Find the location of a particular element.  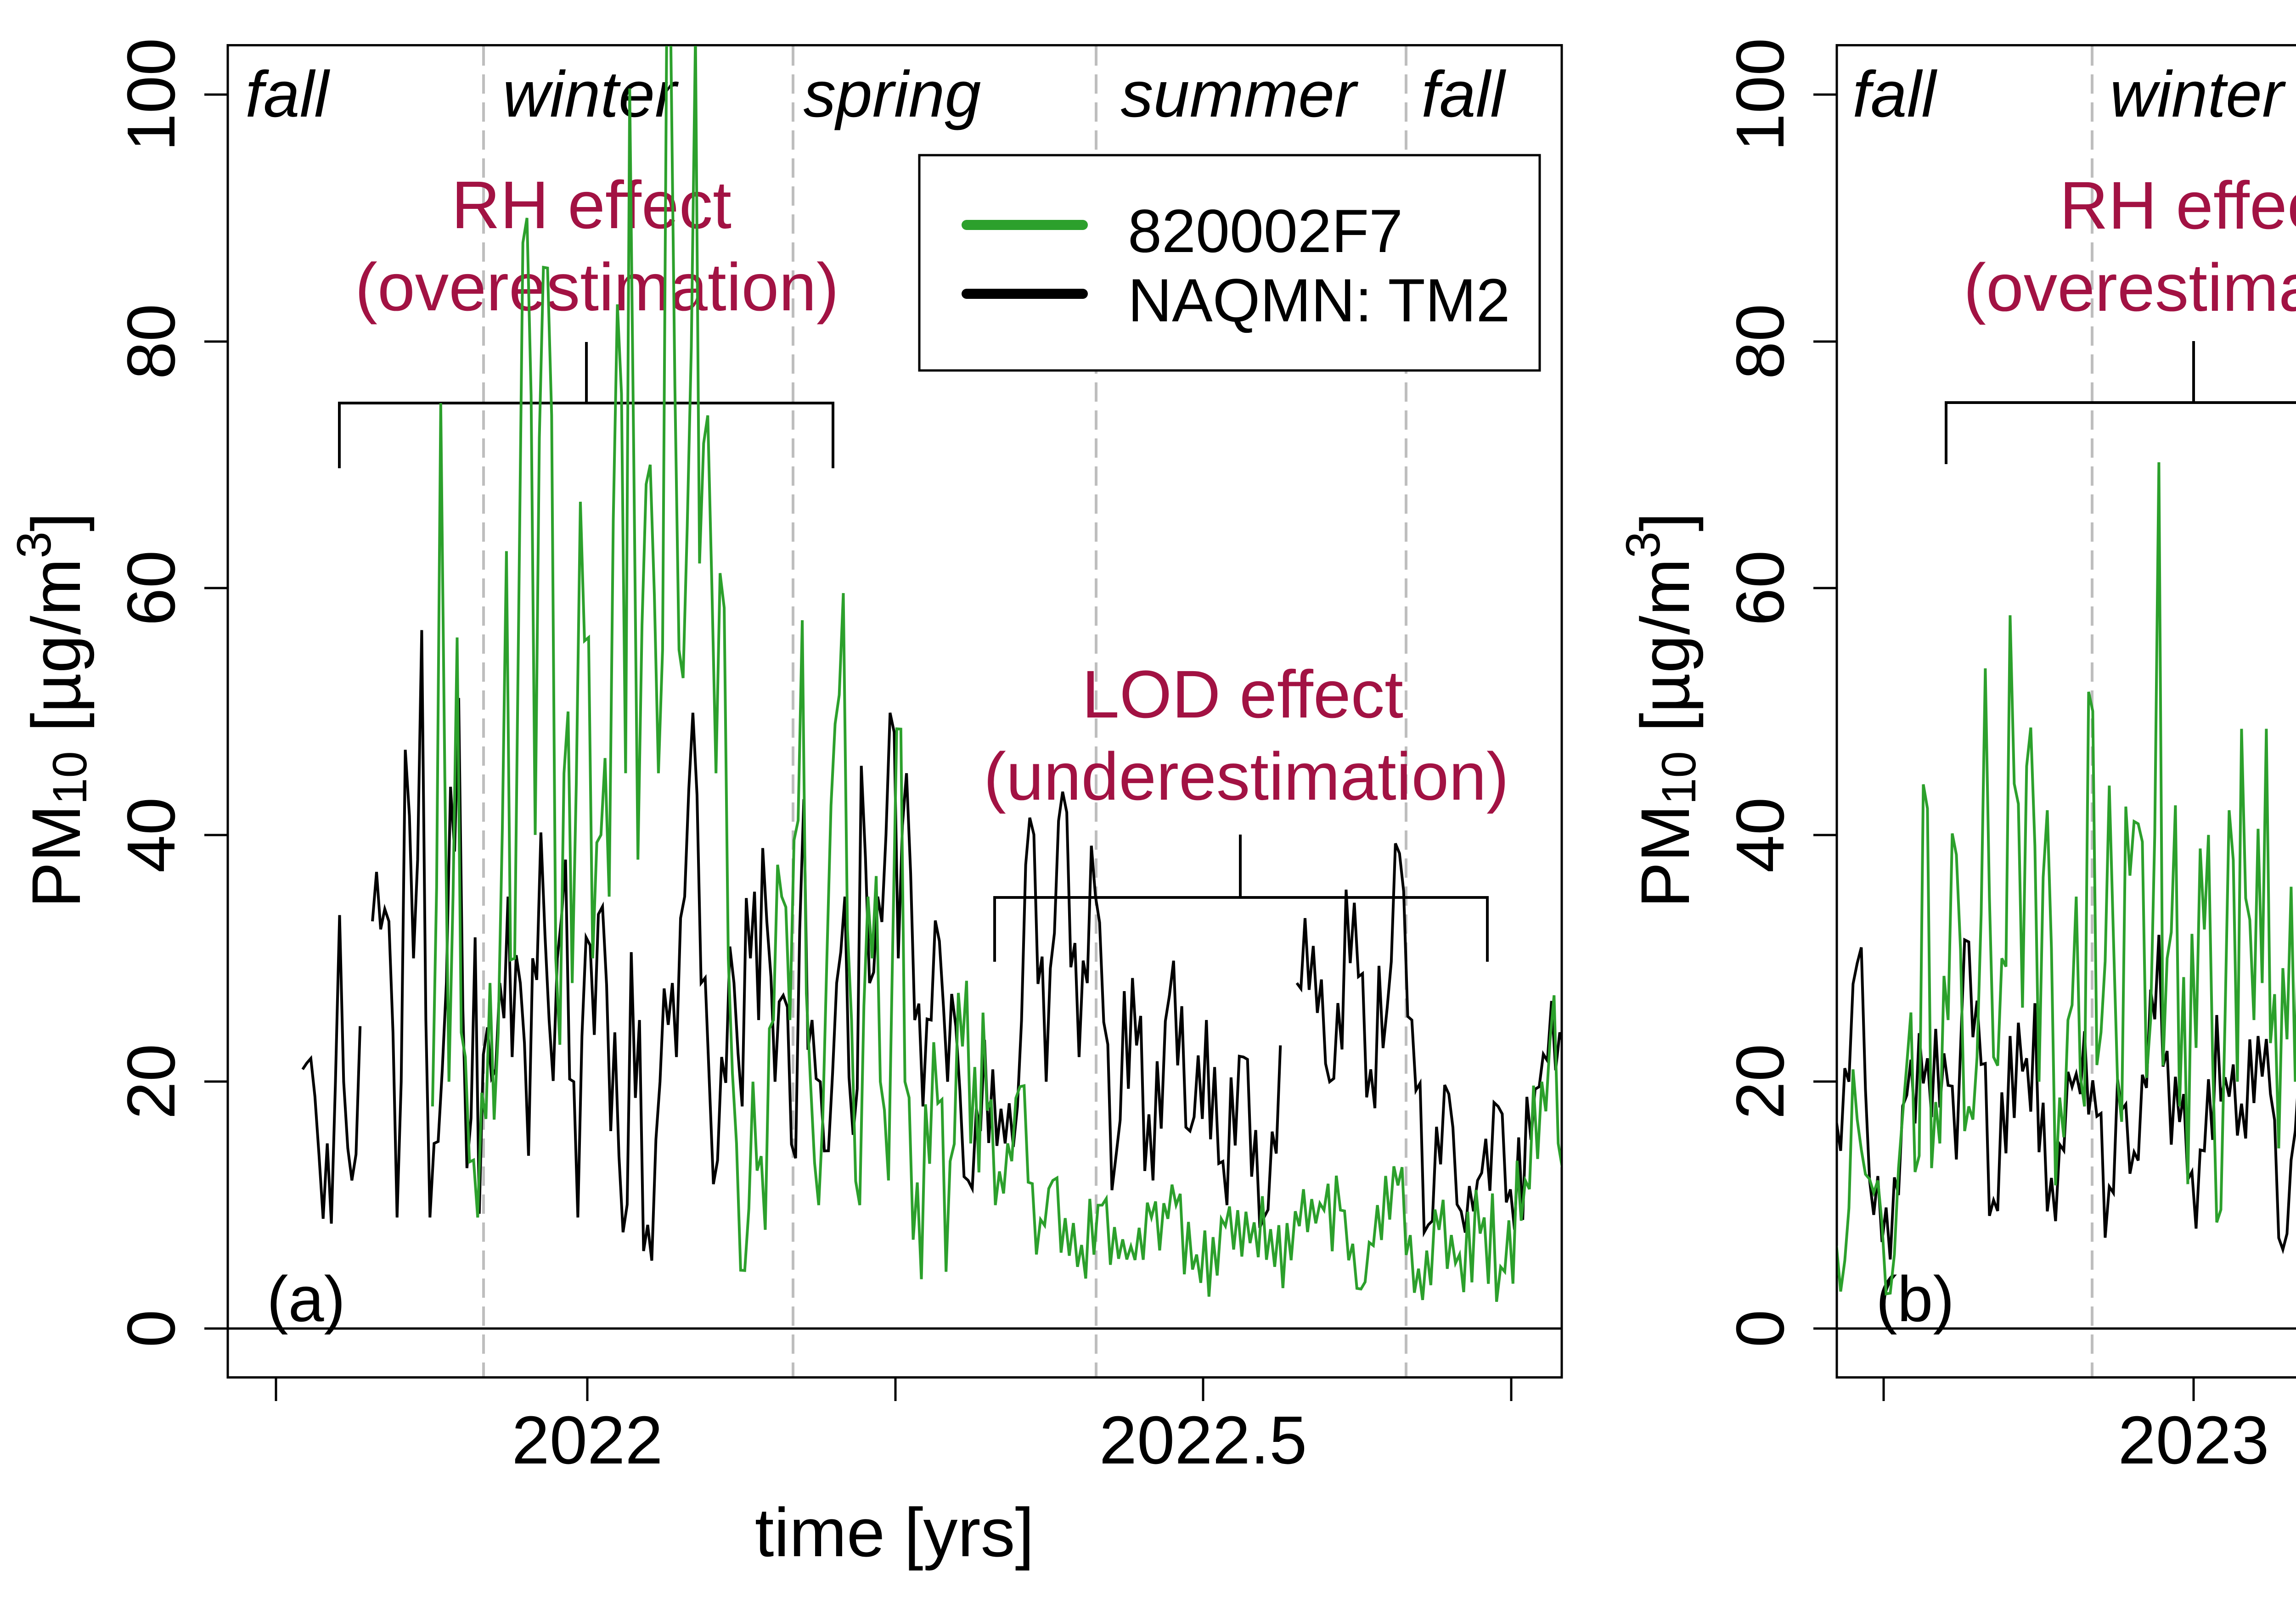

svg-text: LOD effect is located at coordinates (1242, 695).